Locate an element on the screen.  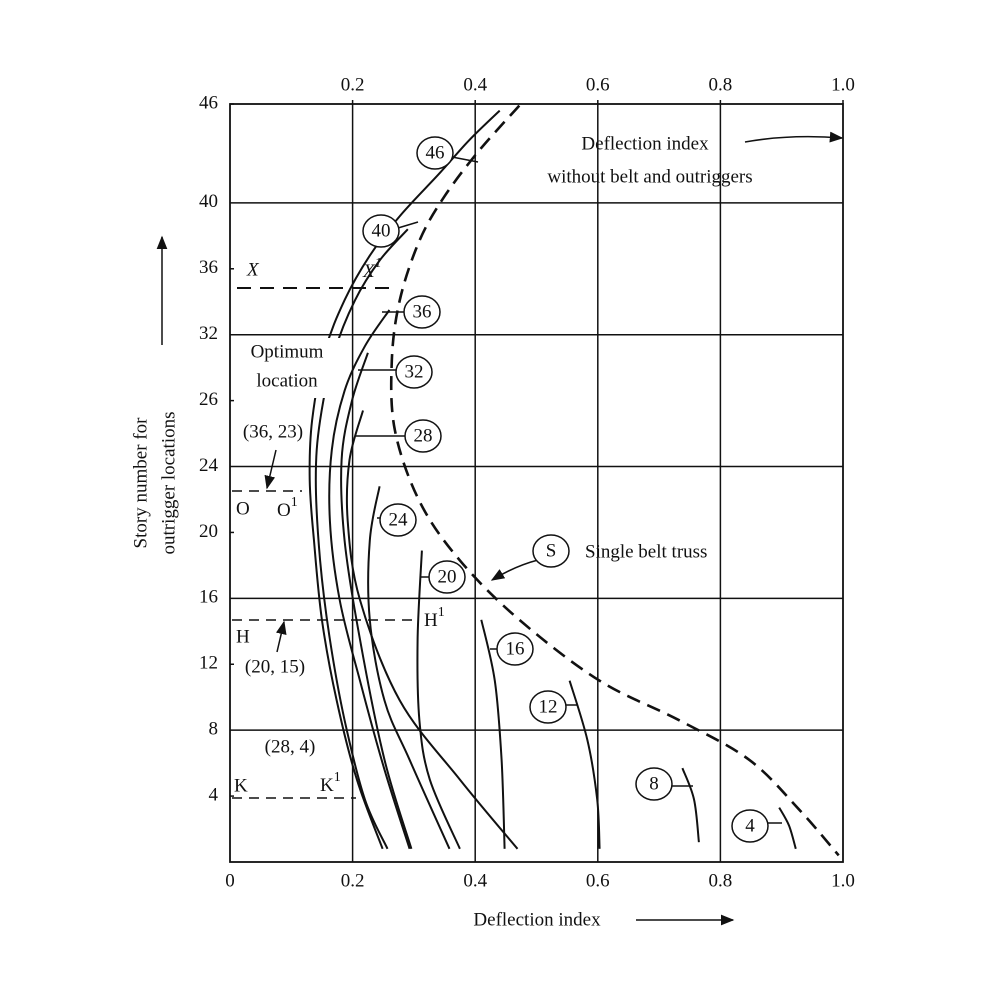
annotation: Single belt truss is located at coordinates (646, 551).